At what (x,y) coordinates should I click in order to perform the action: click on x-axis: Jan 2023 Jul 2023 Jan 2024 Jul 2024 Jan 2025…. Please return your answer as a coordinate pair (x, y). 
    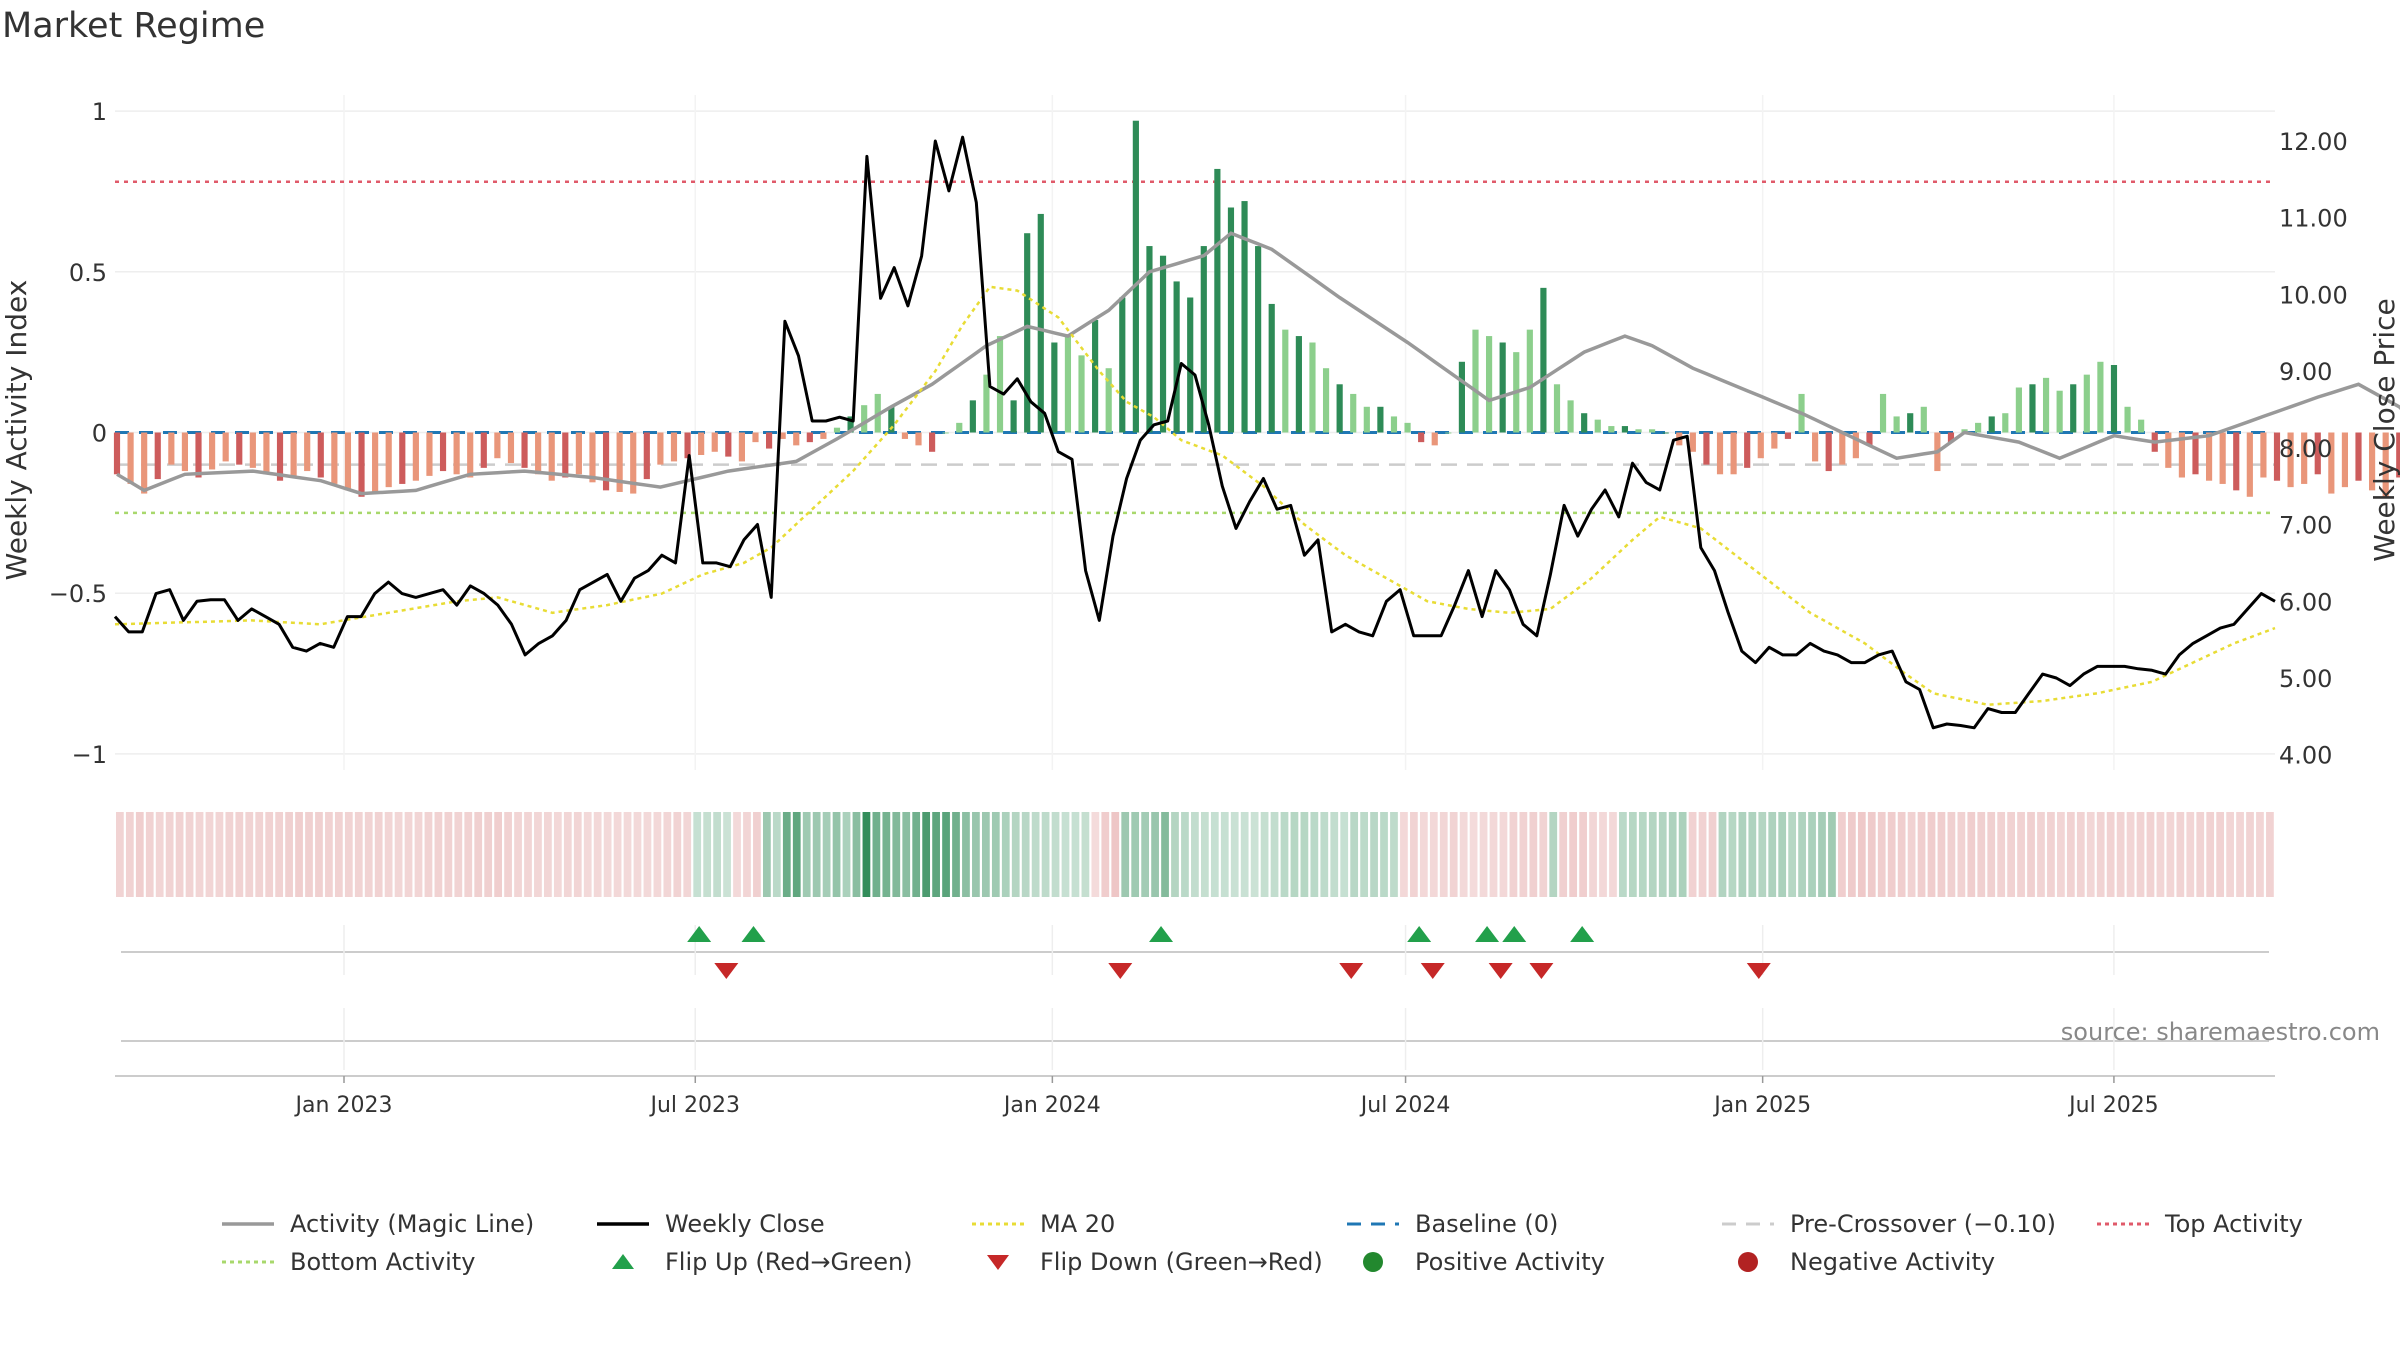
    Looking at the image, I should click on (1195, 1096).